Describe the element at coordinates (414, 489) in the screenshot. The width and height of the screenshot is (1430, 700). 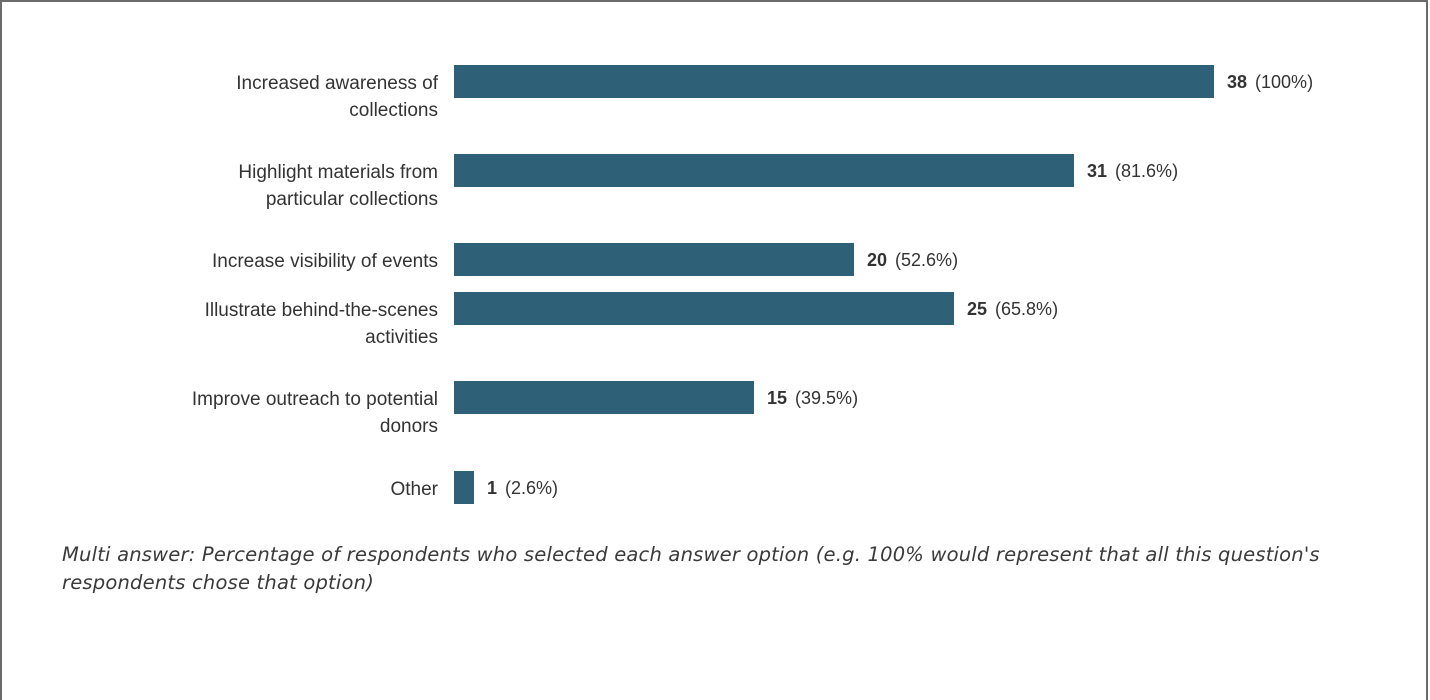
I see `category-label-5: Other` at that location.